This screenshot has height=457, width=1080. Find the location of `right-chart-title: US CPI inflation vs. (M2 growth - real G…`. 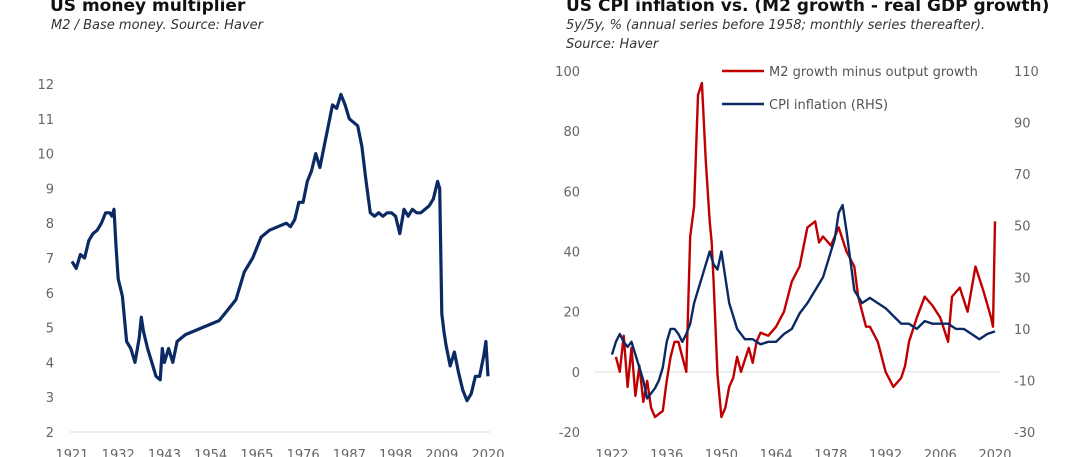

right-chart-title: US CPI inflation vs. (M2 growth - real G… is located at coordinates (808, 8).